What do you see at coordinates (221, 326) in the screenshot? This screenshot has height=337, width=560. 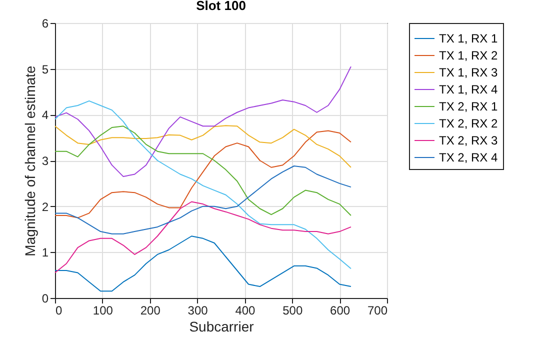 I see `x-axis-title: Subcarrier` at bounding box center [221, 326].